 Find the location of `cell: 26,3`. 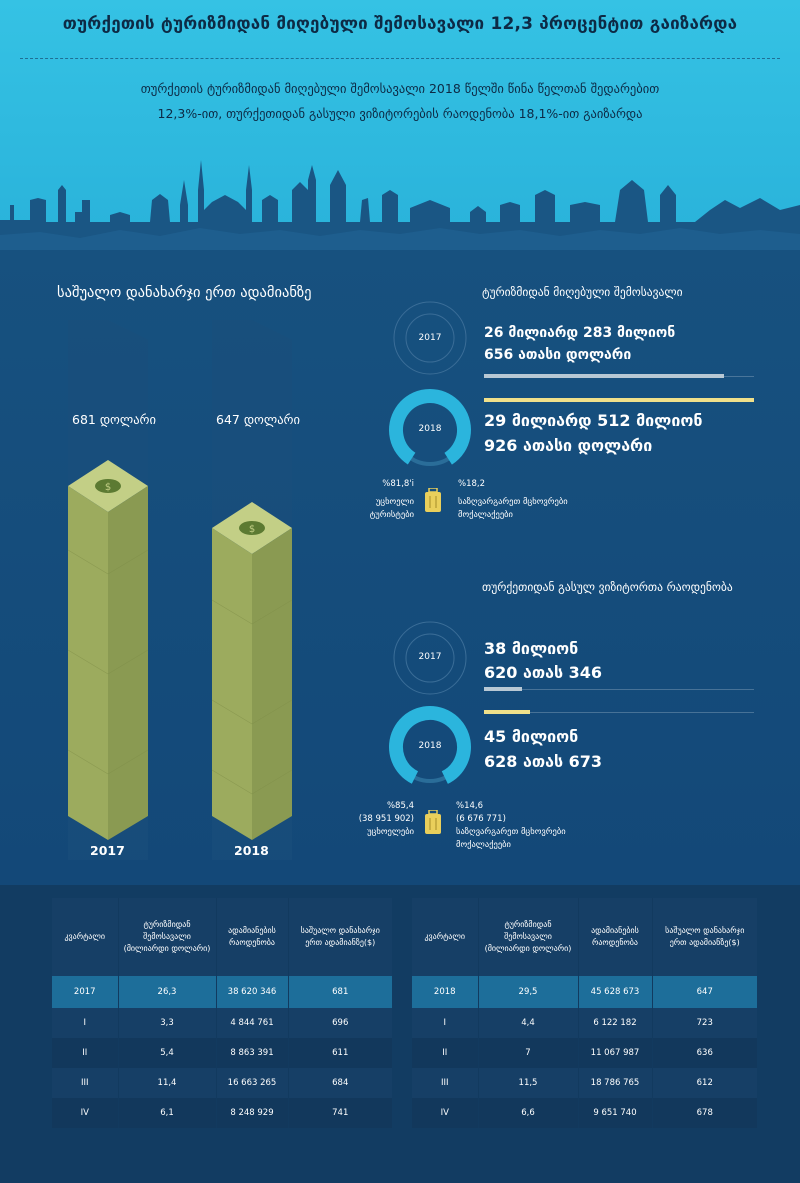

cell: 26,3 is located at coordinates (167, 992).